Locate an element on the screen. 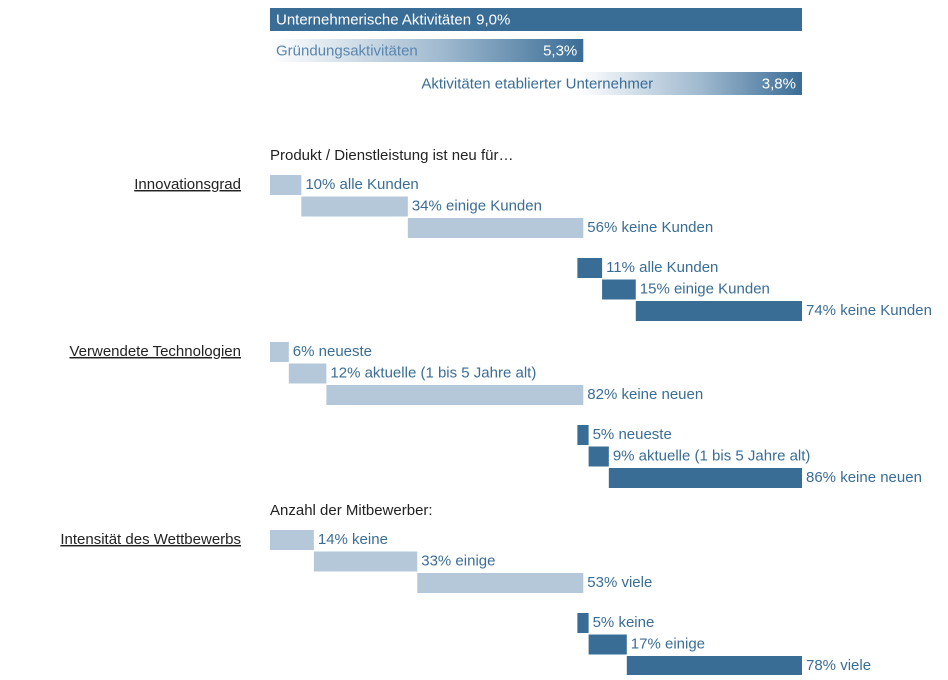 The width and height of the screenshot is (948, 680). value-label: 11% alle Kunden is located at coordinates (662, 267).